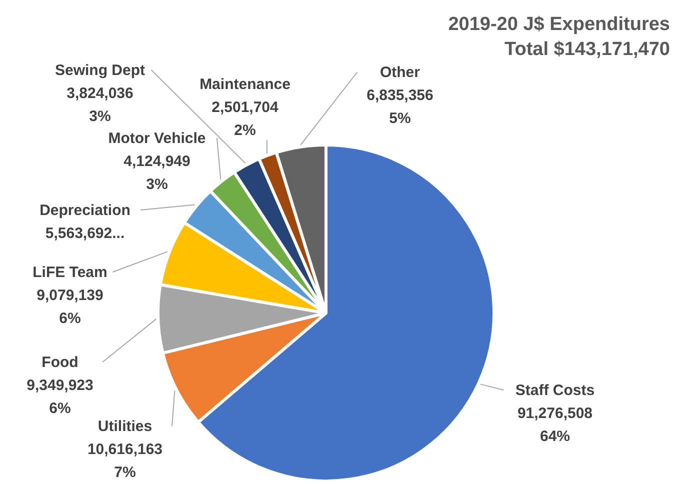 Image resolution: width=690 pixels, height=484 pixels. What do you see at coordinates (100, 70) in the screenshot?
I see `slice-label: Sewing Dept` at bounding box center [100, 70].